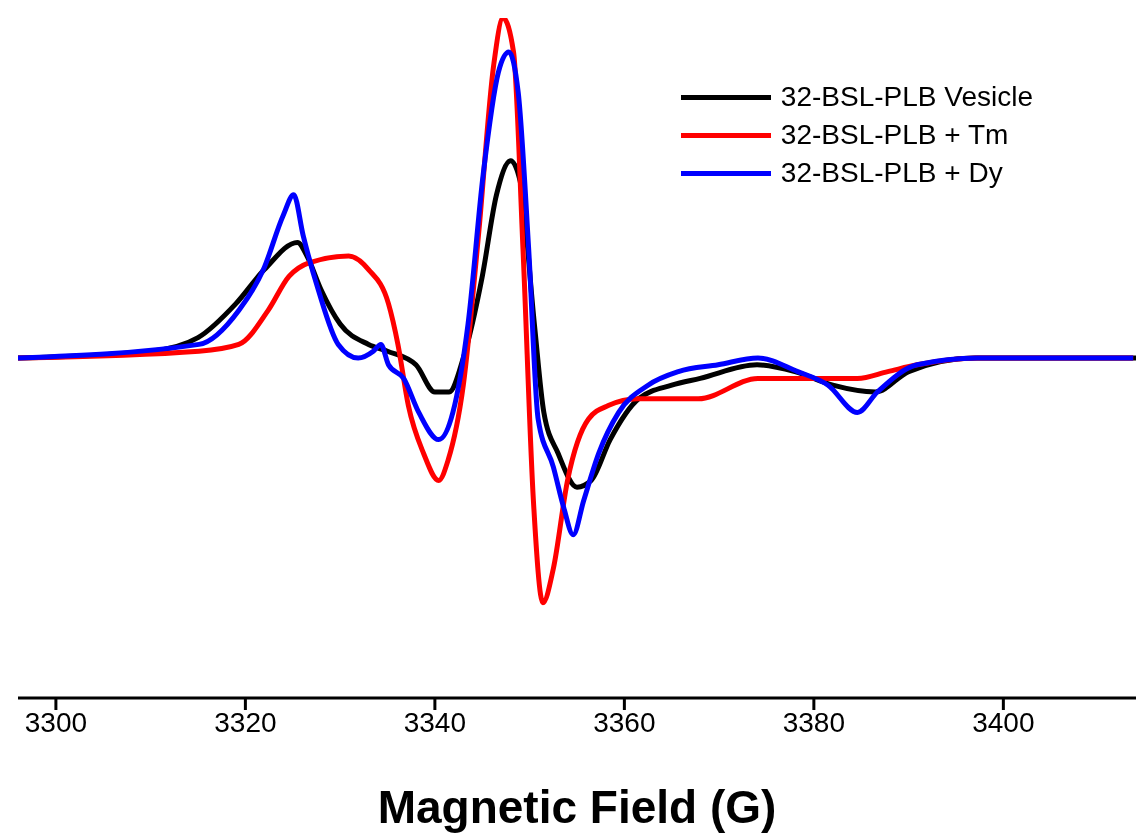  What do you see at coordinates (624, 722) in the screenshot?
I see `x-tick-label: 3360` at bounding box center [624, 722].